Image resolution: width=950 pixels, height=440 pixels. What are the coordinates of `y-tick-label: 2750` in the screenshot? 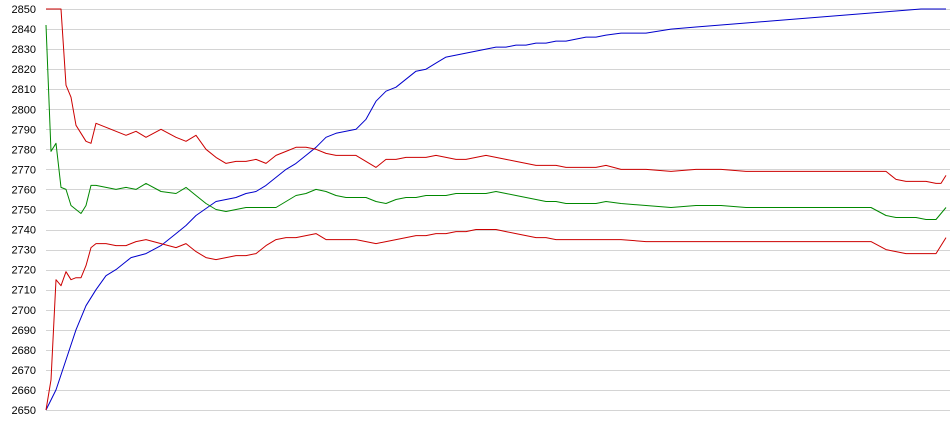 It's located at (24, 211).